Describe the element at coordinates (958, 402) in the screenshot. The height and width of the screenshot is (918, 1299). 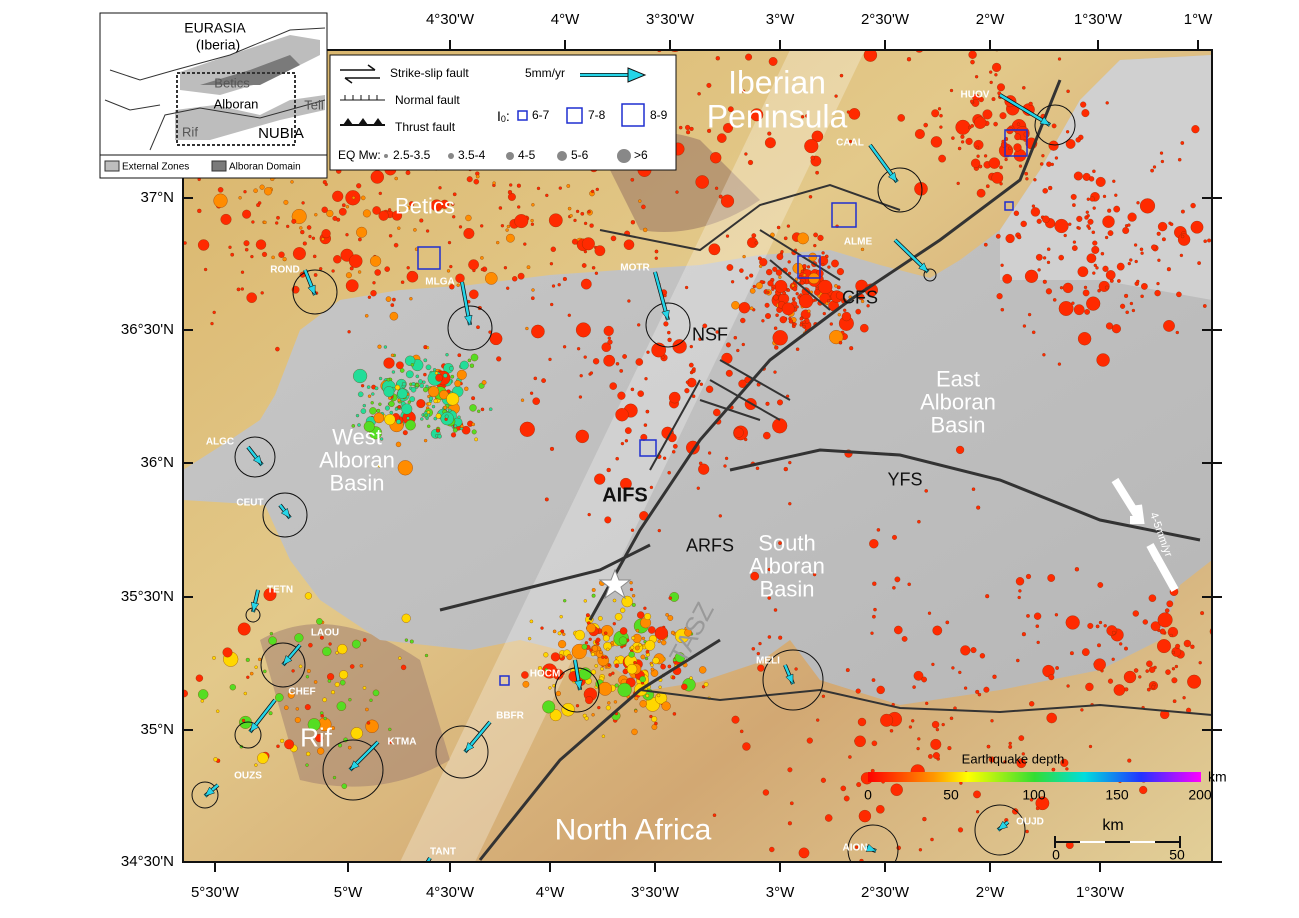
I see `region-label: East Alboran Basin` at that location.